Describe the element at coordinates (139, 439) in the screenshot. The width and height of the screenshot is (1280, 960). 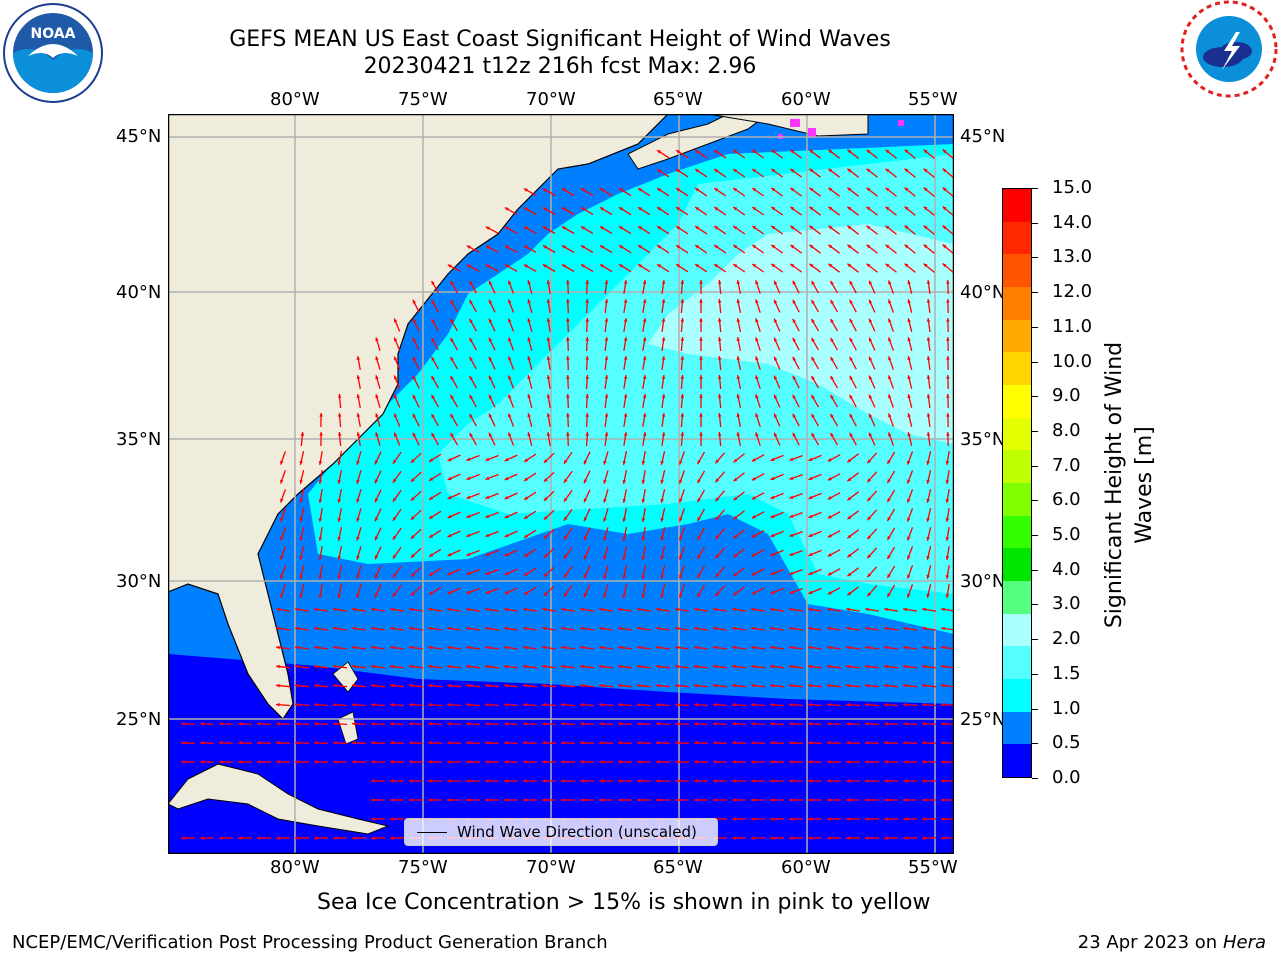
I see `lat-label-left: 35°N` at that location.